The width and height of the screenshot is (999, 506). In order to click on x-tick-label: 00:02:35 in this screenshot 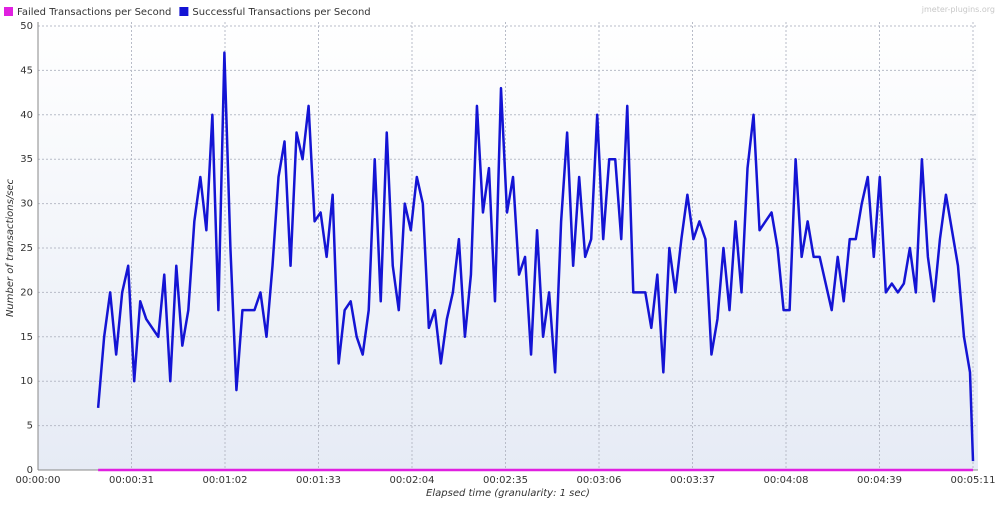, I will do `click(505, 480)`.